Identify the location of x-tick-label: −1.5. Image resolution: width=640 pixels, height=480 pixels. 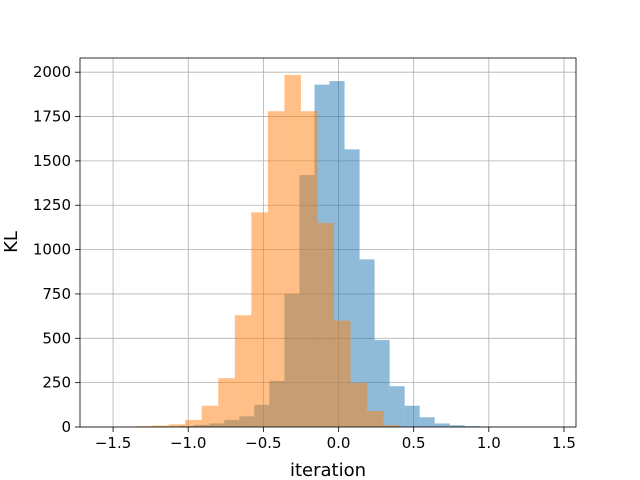
(113, 443).